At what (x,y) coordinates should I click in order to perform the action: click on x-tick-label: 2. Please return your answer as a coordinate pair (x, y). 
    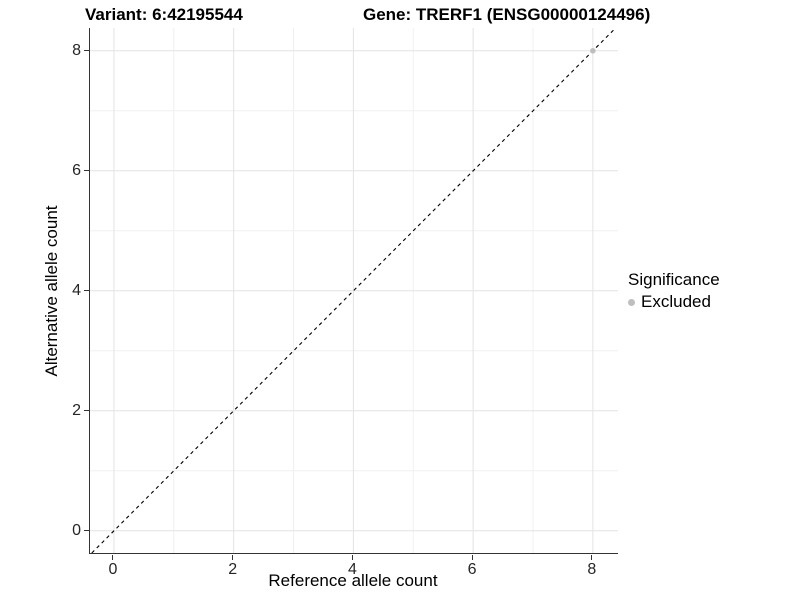
    Looking at the image, I should click on (233, 569).